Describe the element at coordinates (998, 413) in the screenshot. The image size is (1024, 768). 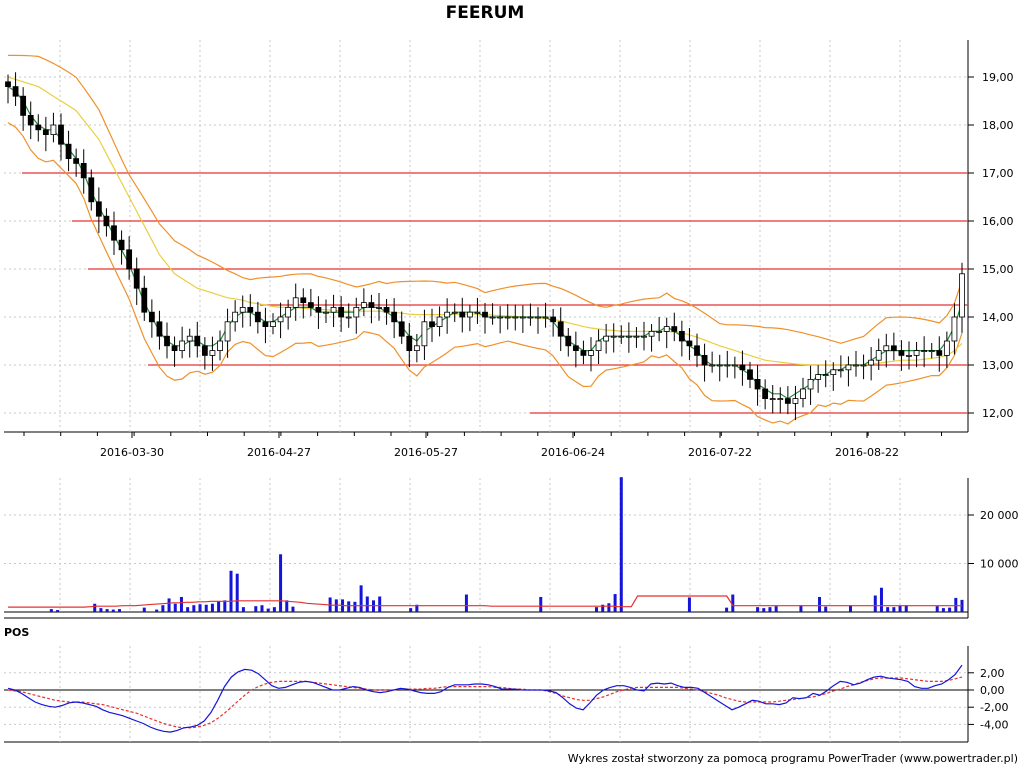
I see `price-tick-label: 12,00` at that location.